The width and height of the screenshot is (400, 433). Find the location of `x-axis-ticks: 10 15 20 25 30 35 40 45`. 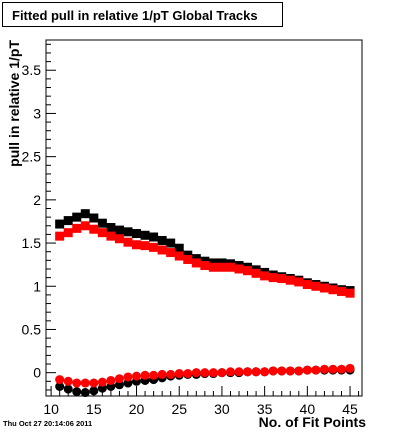

x-axis-ticks: 10 15 20 25 30 35 40 45 is located at coordinates (201, 401).